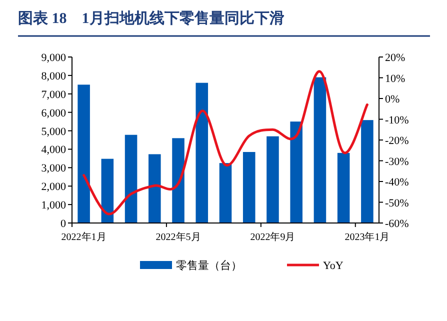 The height and width of the screenshot is (321, 447). Describe the element at coordinates (63, 224) in the screenshot. I see `y-tick-label: 0` at that location.